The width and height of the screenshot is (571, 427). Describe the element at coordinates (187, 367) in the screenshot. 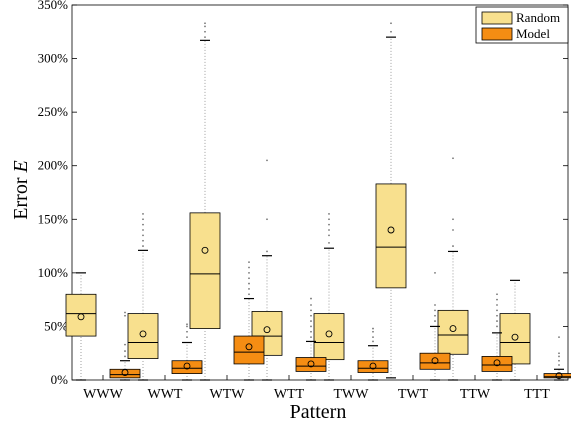

I see `model-wwt-box` at that location.